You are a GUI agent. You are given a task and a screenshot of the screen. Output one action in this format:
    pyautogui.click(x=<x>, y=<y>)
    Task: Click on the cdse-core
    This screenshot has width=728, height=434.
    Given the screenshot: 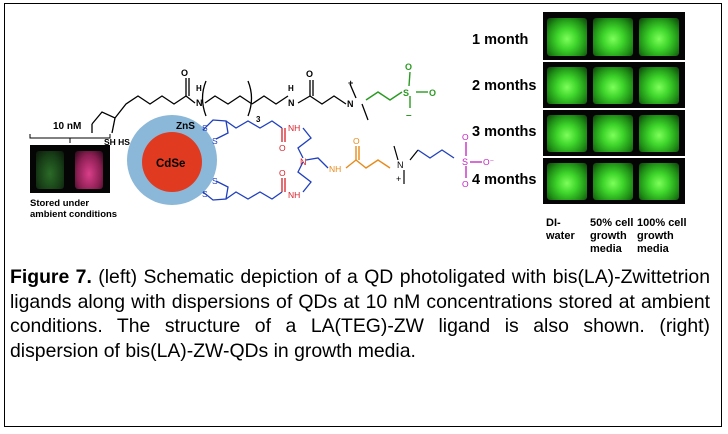 What is the action you would take?
    pyautogui.click(x=172, y=162)
    